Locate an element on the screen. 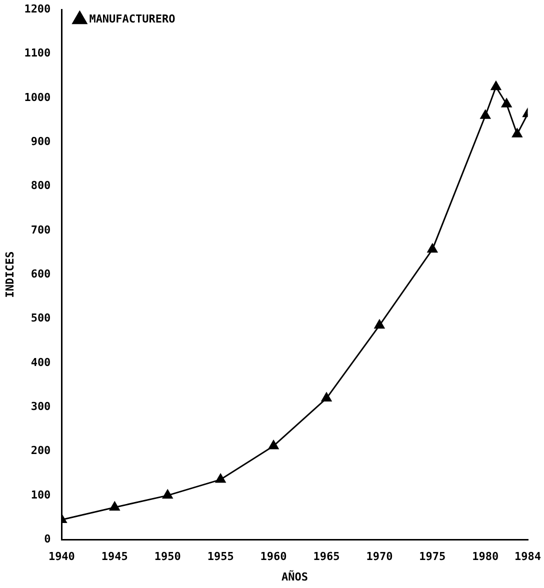 The height and width of the screenshot is (588, 544). y-tick-label: 600 is located at coordinates (40, 273).